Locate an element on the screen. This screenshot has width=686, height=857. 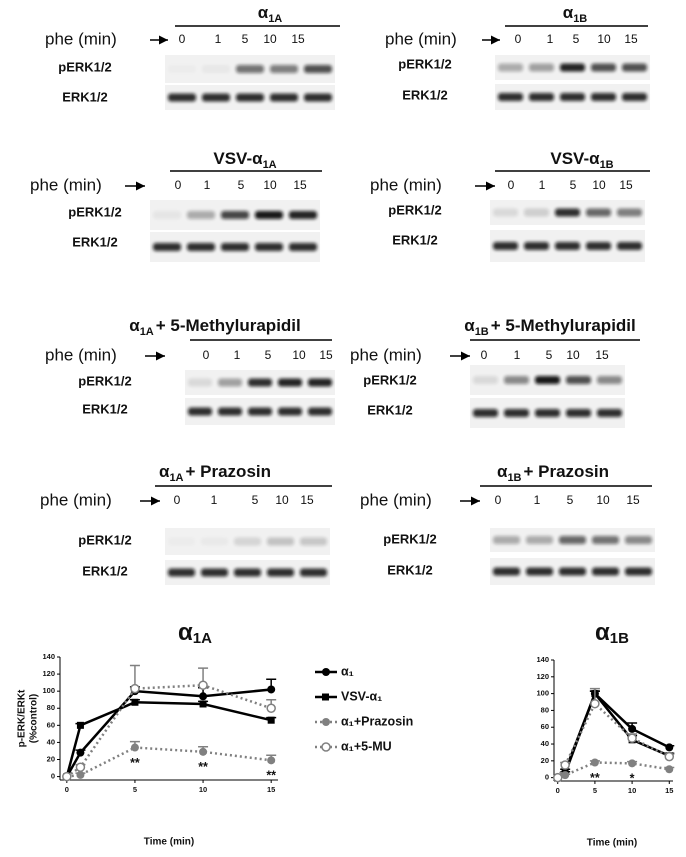
x-tick-label: 15 is located at coordinates (669, 790).